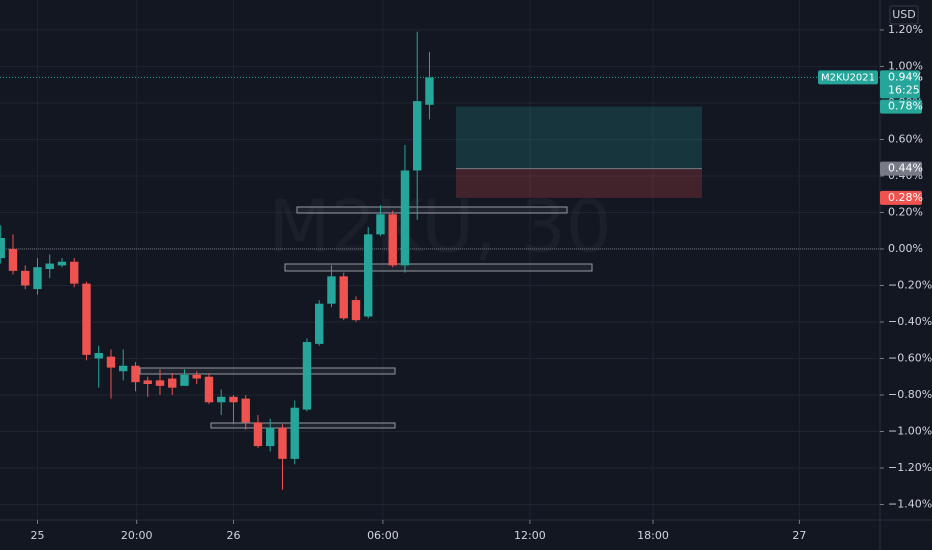 This screenshot has height=550, width=932. I want to click on currency: USD, so click(904, 14).